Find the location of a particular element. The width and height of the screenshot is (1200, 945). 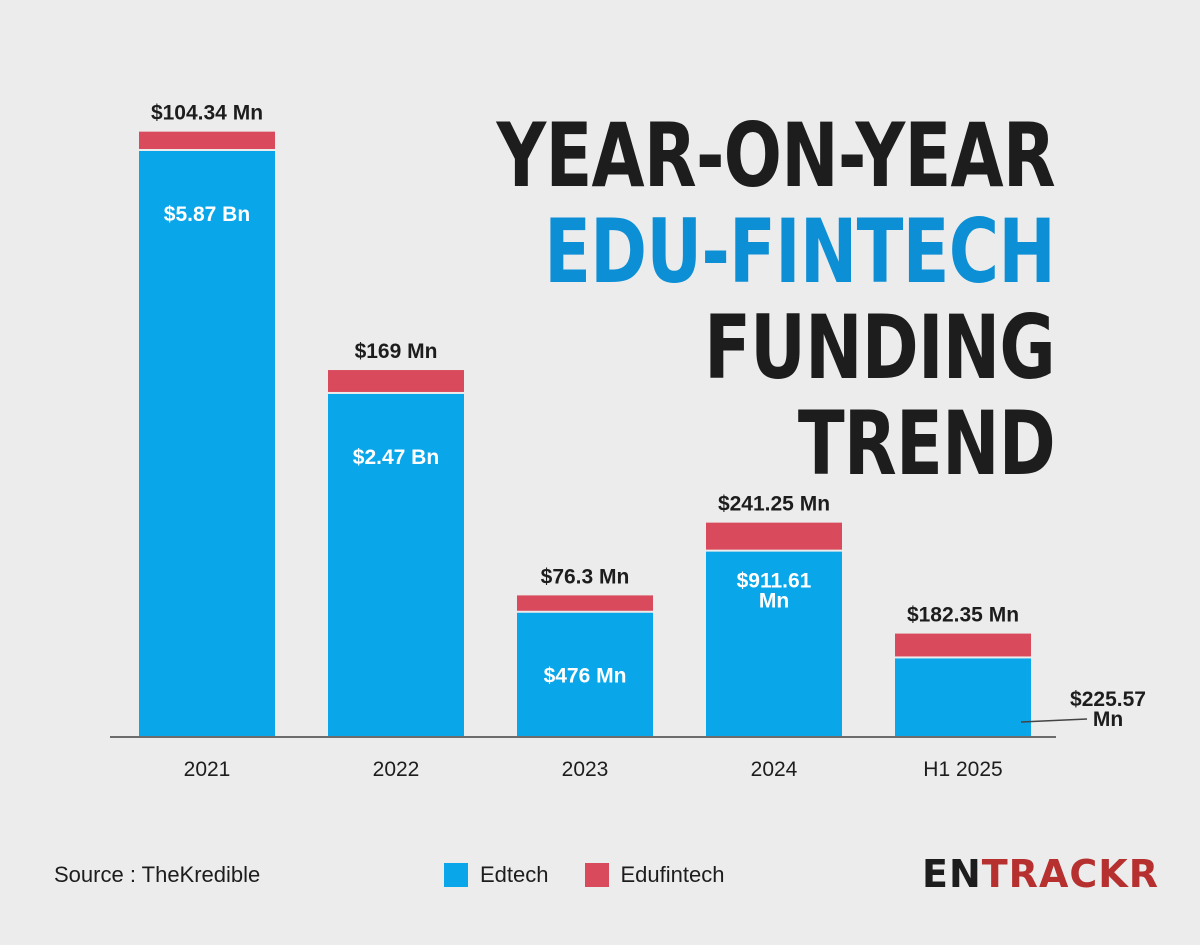

label-edtech-4-line1: $225.57 is located at coordinates (1108, 699).